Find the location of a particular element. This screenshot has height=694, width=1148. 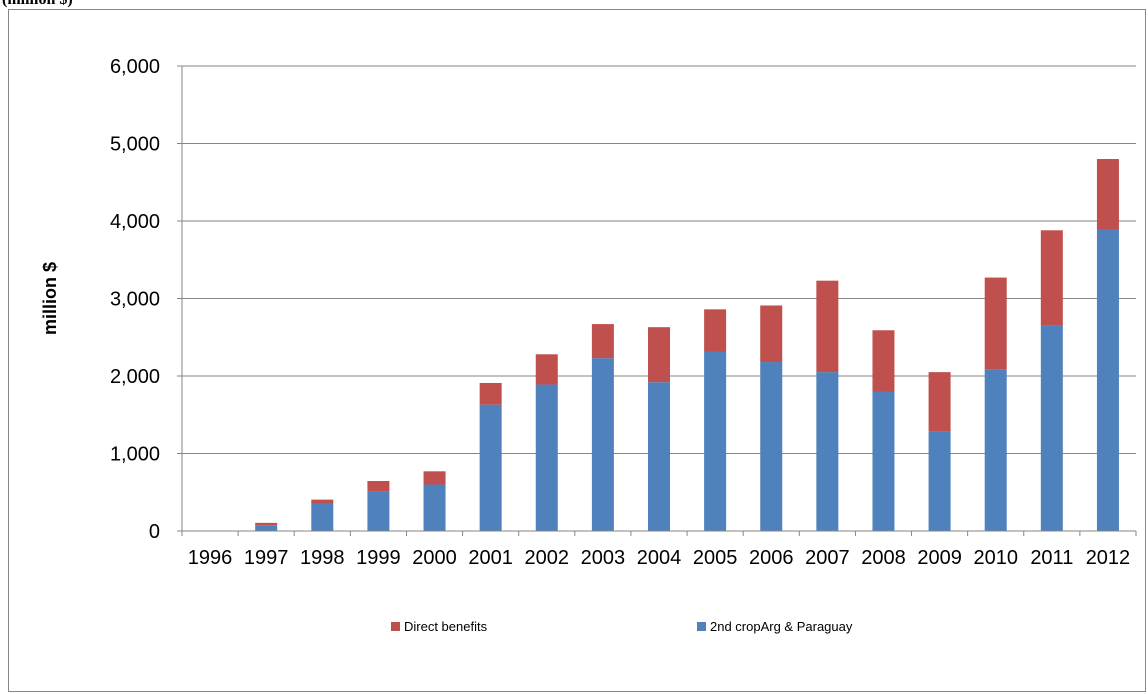

bar-direct-benefits-2007 is located at coordinates (827, 326).